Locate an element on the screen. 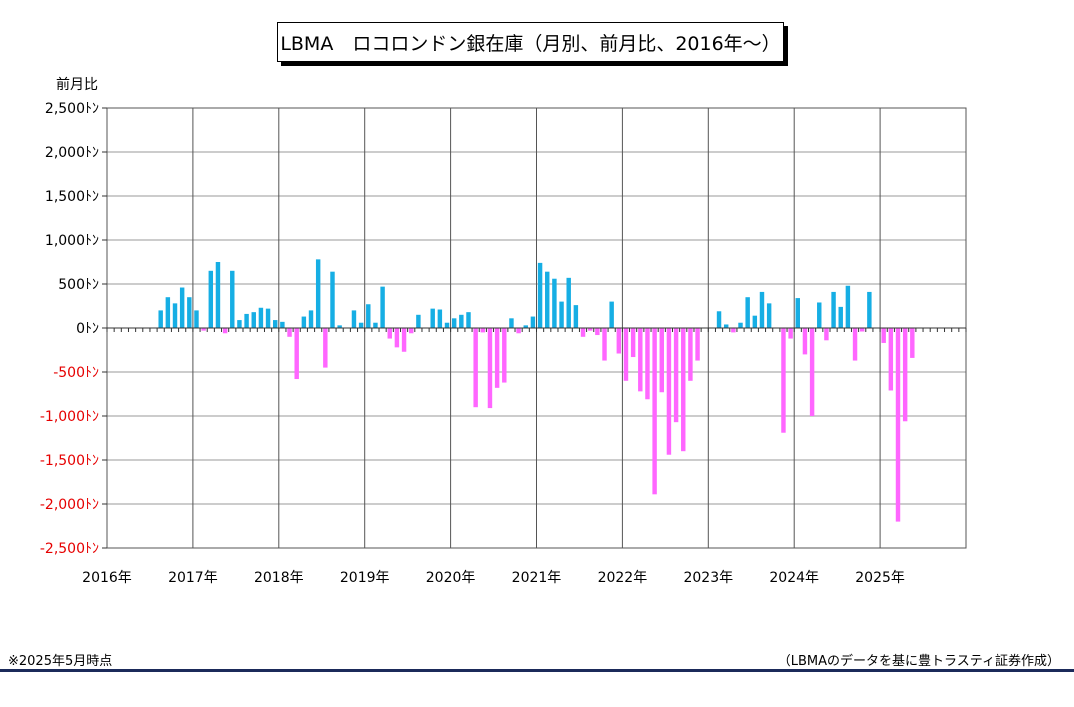 Image resolution: width=1074 pixels, height=707 pixels. chart-title-text: LBMA ロコロンドン銀在庫（月別、前月比、2016年～） is located at coordinates (530, 43).